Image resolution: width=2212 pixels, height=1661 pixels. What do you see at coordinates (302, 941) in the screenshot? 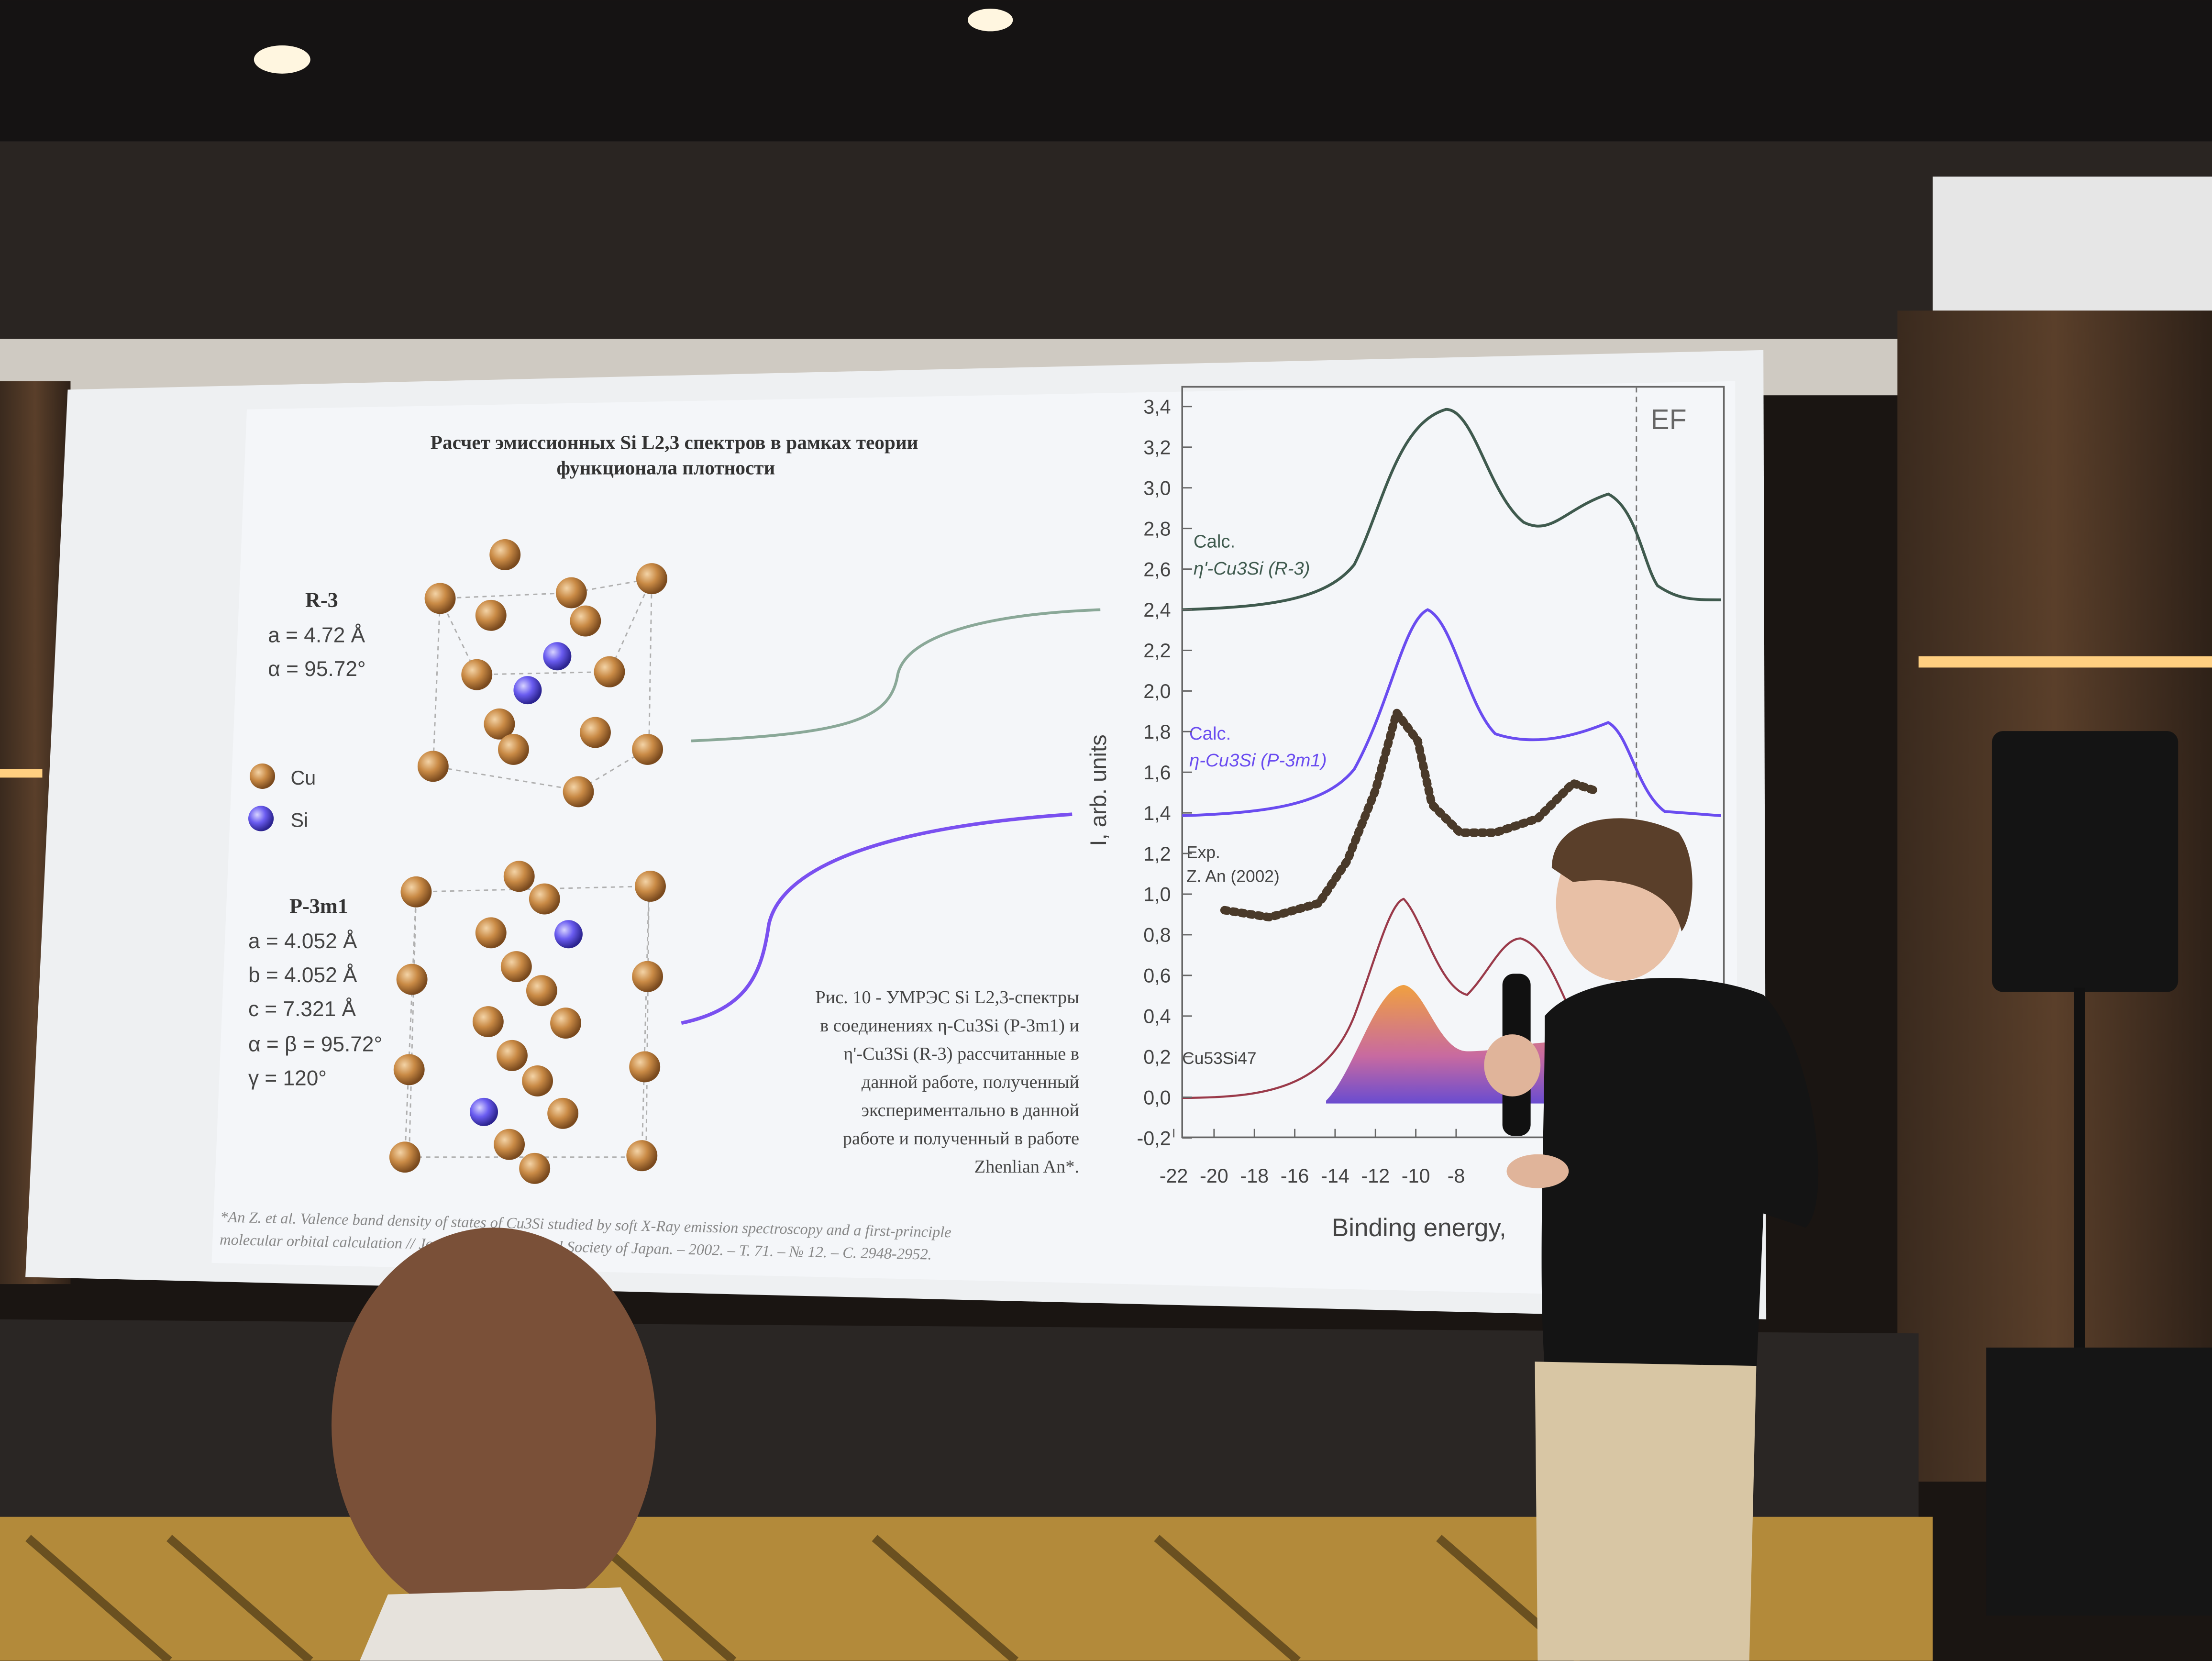
I see `structure-param: a = 4.052 Å` at bounding box center [302, 941].